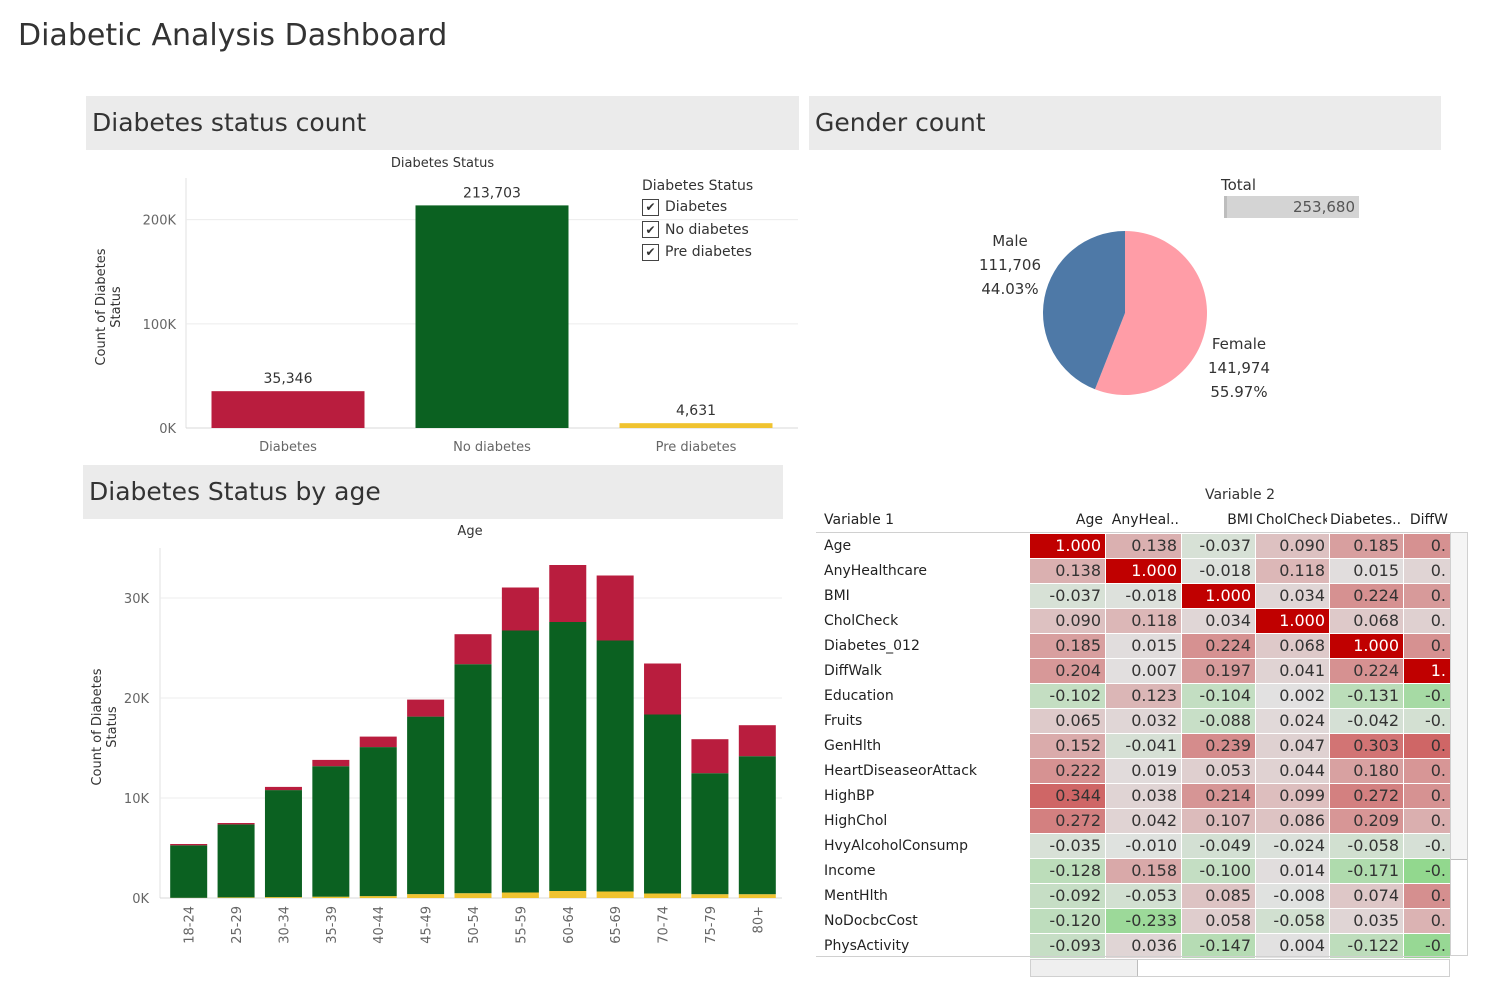  What do you see at coordinates (697, 207) in the screenshot?
I see `legend-item-diabetes: ✔ Diabetes` at bounding box center [697, 207].